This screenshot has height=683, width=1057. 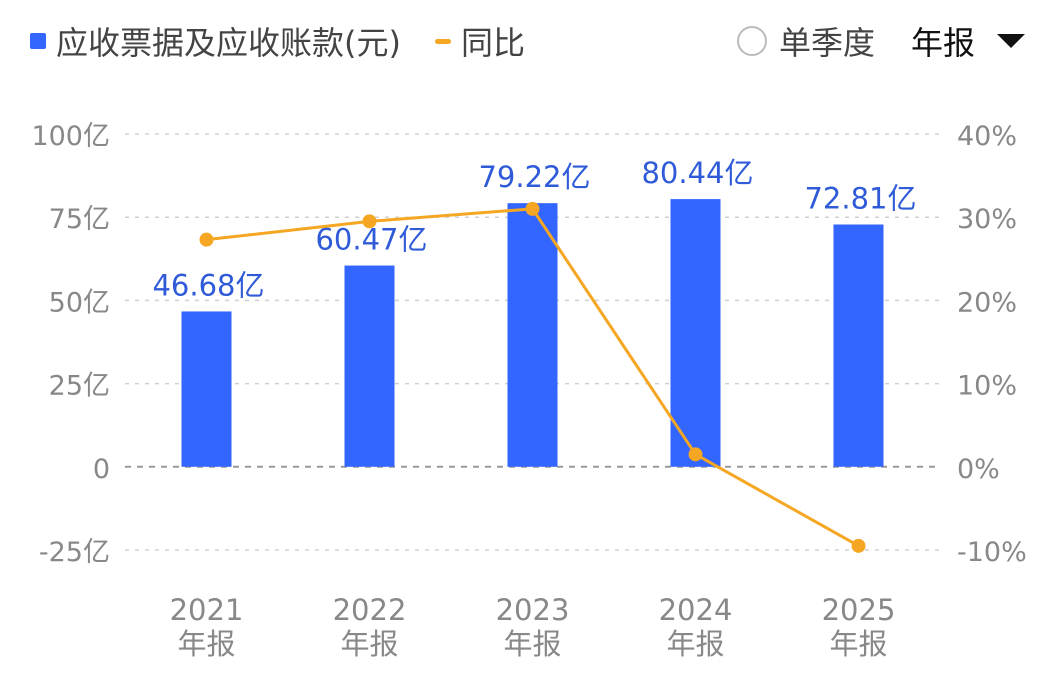 I want to click on y-left-tick-label: 50亿, so click(x=79, y=302).